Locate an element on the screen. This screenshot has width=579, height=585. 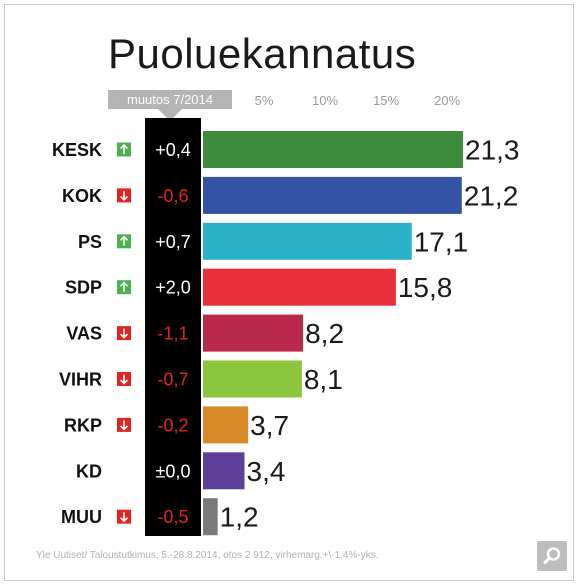
tick-label: 15% is located at coordinates (386, 100).